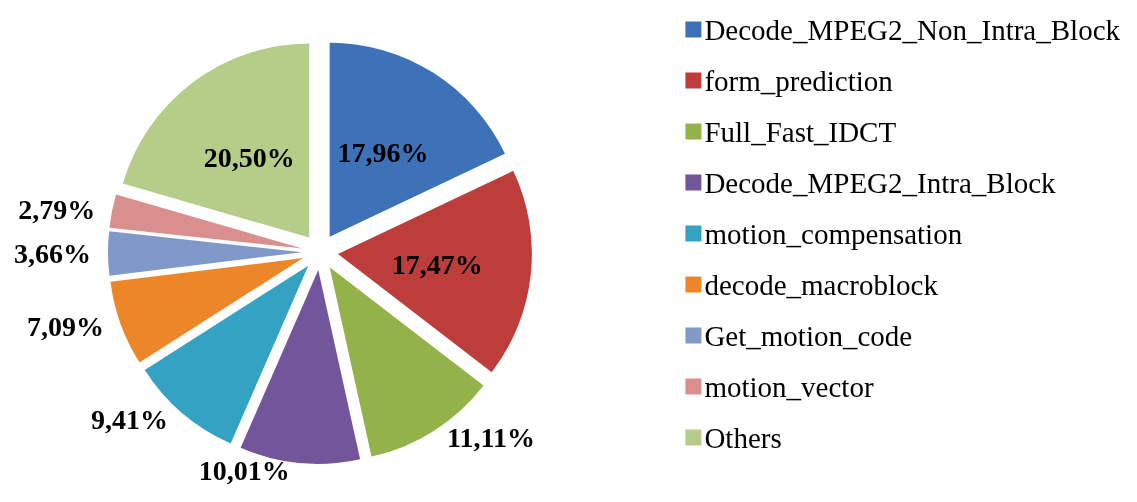 This screenshot has width=1137, height=502. Describe the element at coordinates (912, 29) in the screenshot. I see `legend-label: Decode_MPEG2_Non_Intra_Block` at that location.